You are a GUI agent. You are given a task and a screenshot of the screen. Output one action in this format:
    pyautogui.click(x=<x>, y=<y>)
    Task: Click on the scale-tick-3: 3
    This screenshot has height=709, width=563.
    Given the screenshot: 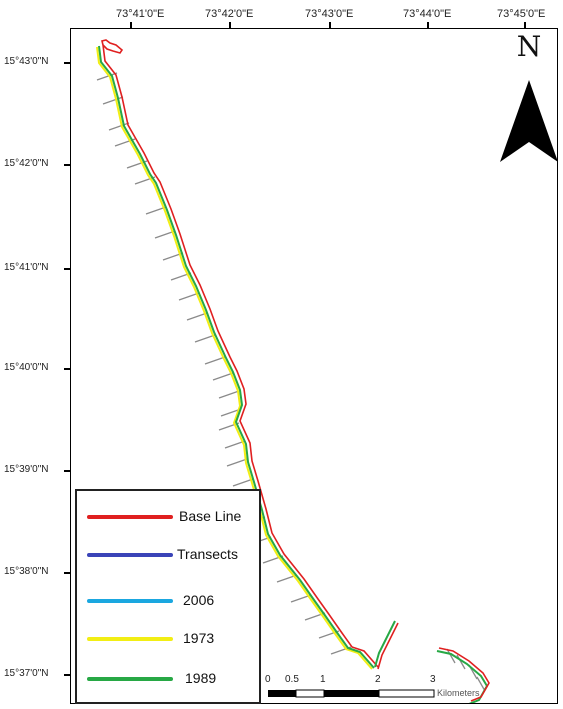 What is the action you would take?
    pyautogui.click(x=433, y=679)
    